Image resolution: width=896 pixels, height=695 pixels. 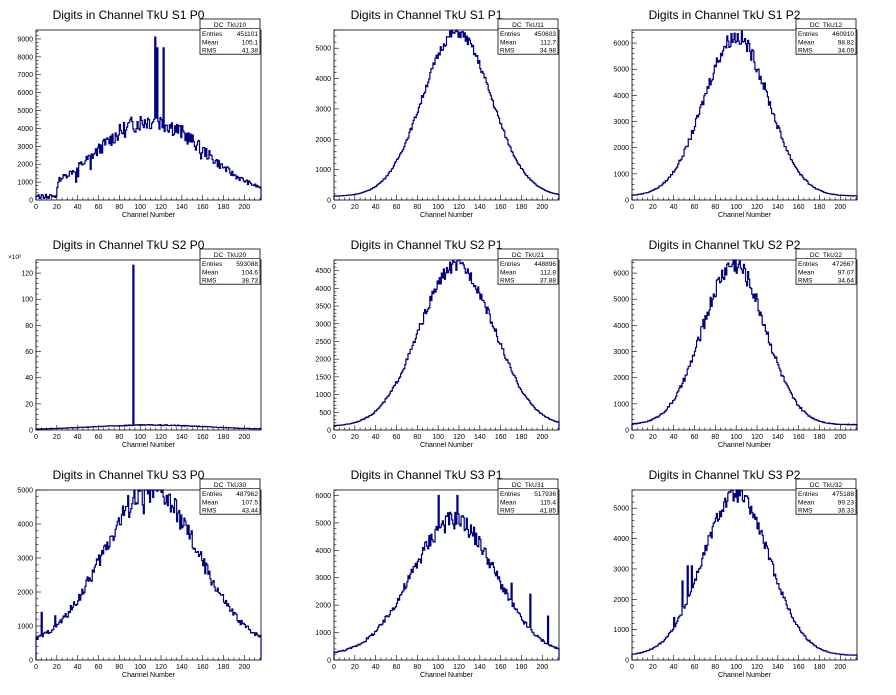 I want to click on chart-title: Digits in Channel TkU S1 P2, so click(x=725, y=15).